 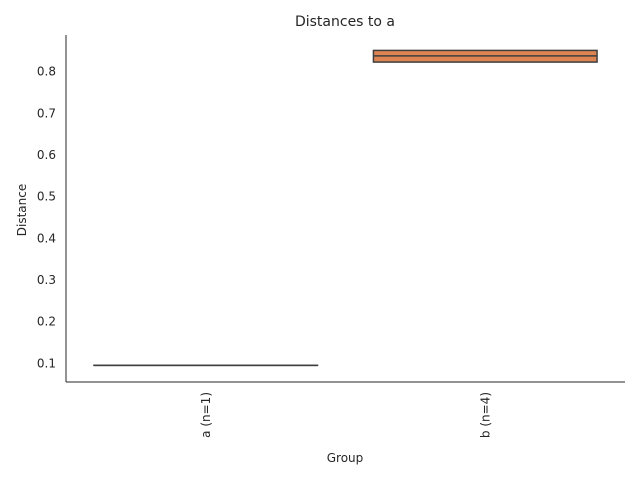 I want to click on y-tick-label: 0.1, so click(x=46, y=363).